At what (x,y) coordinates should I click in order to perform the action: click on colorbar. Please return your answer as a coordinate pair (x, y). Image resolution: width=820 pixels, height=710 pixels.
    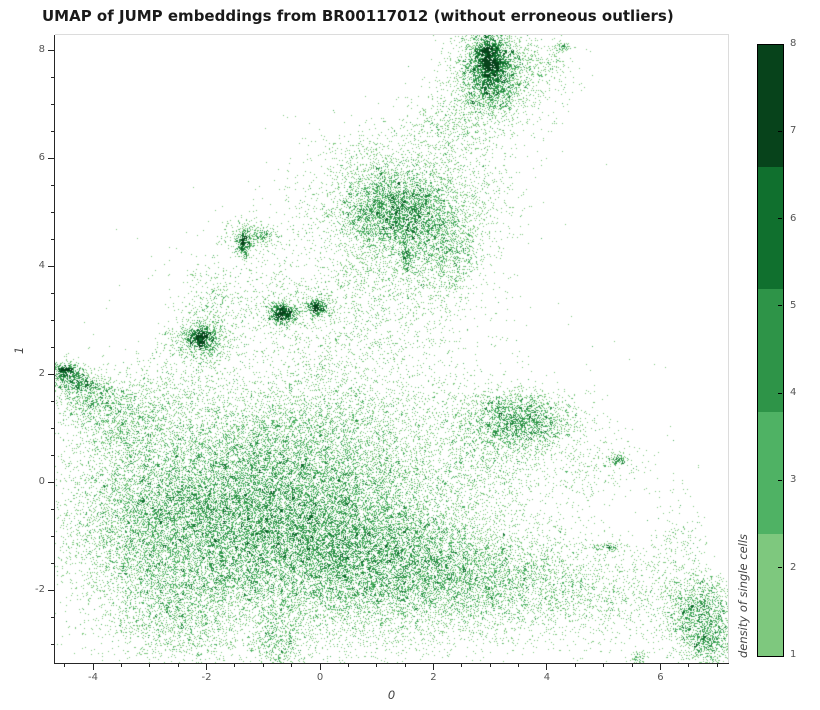
    Looking at the image, I should click on (770, 350).